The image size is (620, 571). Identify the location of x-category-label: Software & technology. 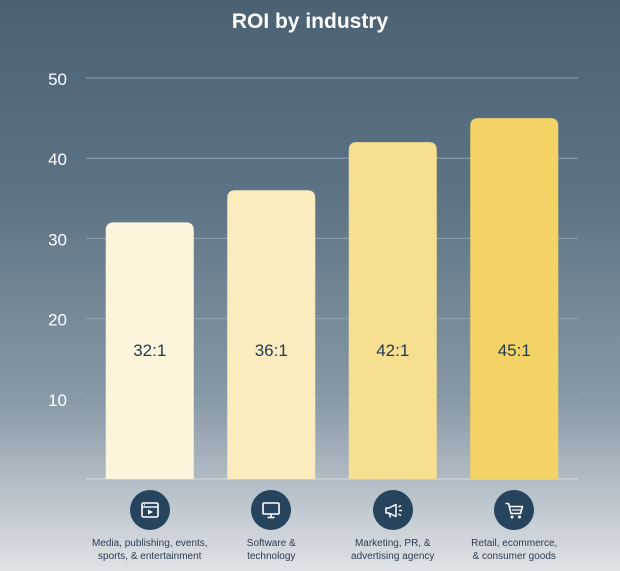
(271, 550).